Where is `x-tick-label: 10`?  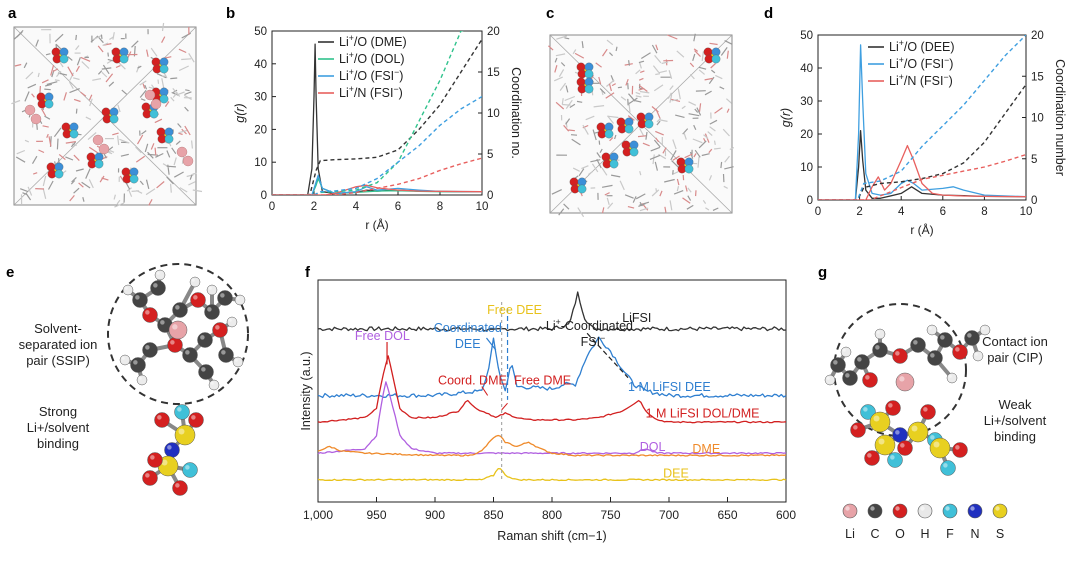
x-tick-label: 10 is located at coordinates (482, 207).